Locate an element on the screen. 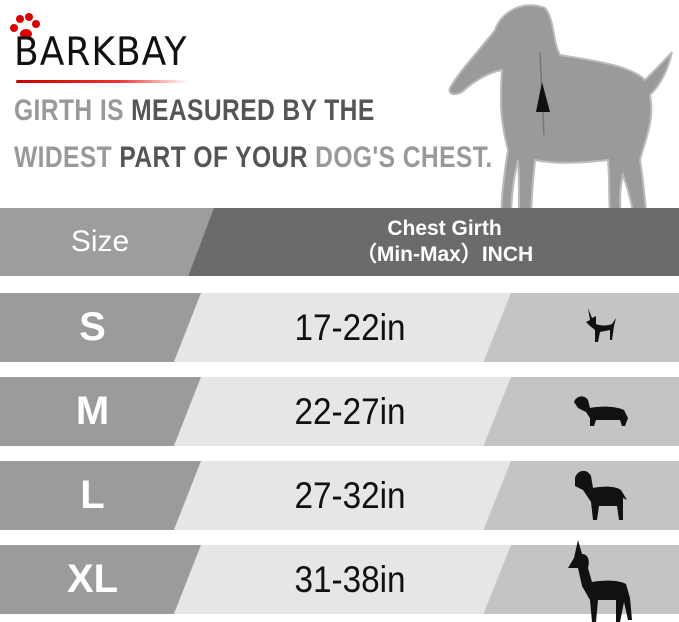  headline-part: PART OF YOUR is located at coordinates (217, 157).